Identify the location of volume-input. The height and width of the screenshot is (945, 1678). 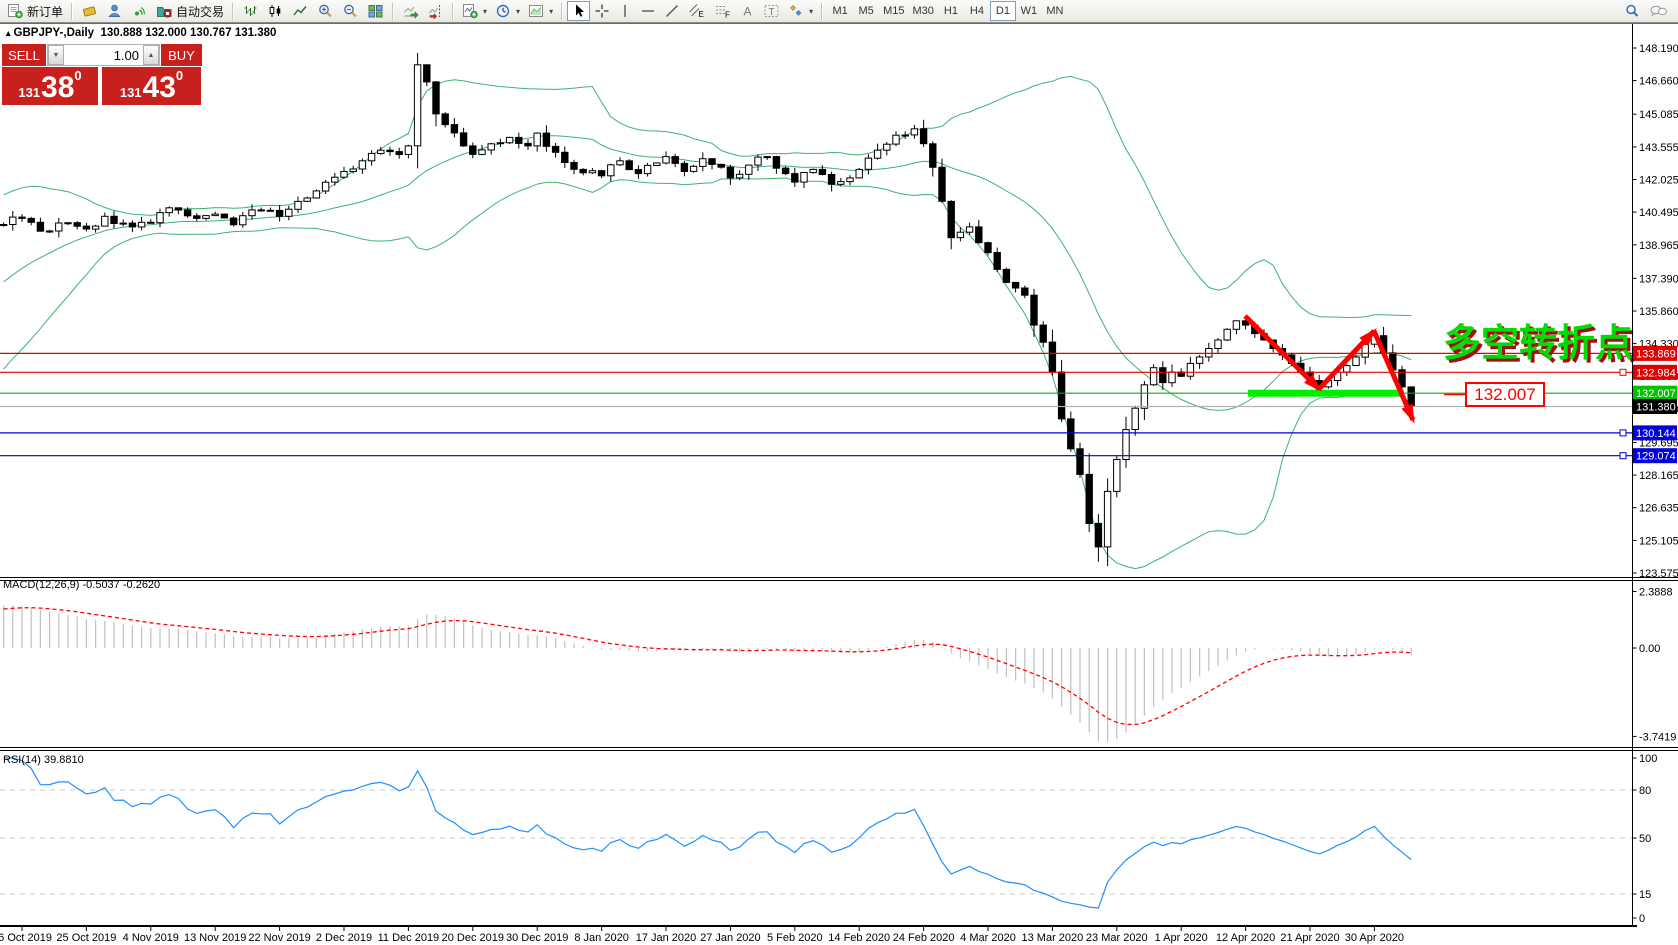
(103, 55).